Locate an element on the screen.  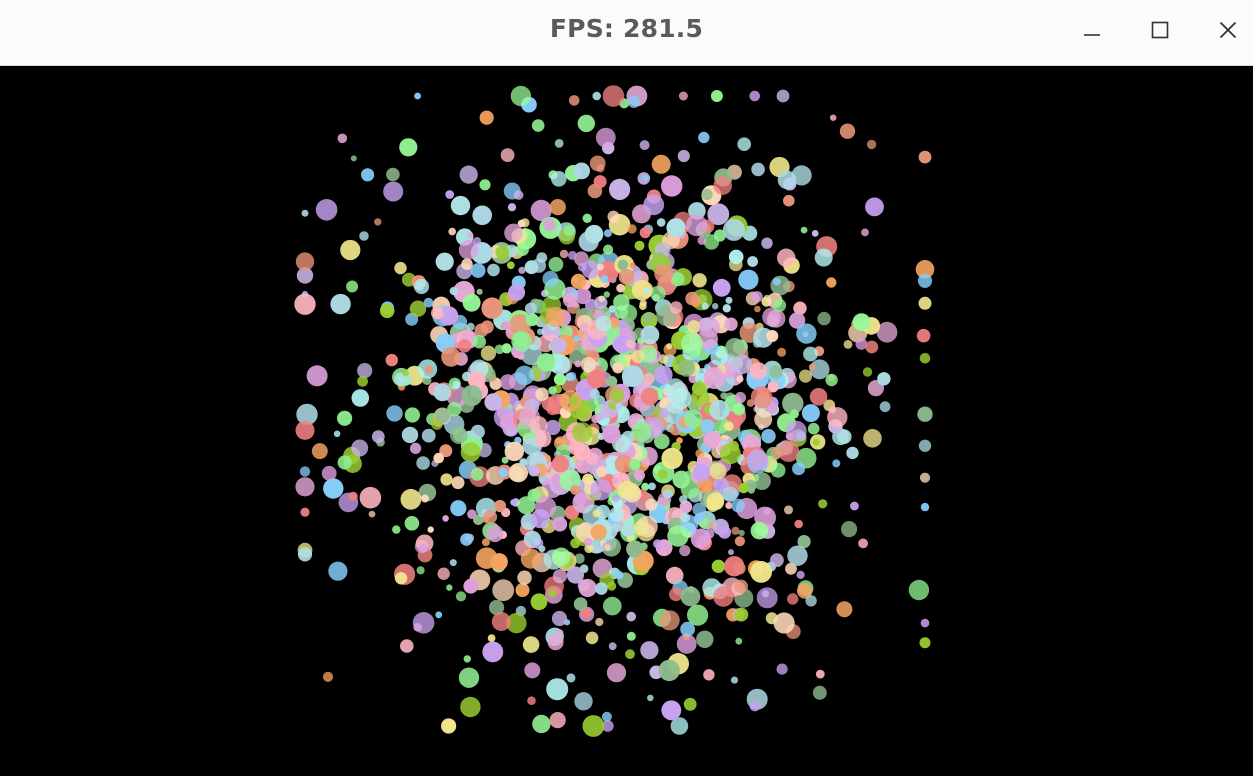
title-bar: FPS: 281.5 is located at coordinates (626, 33).